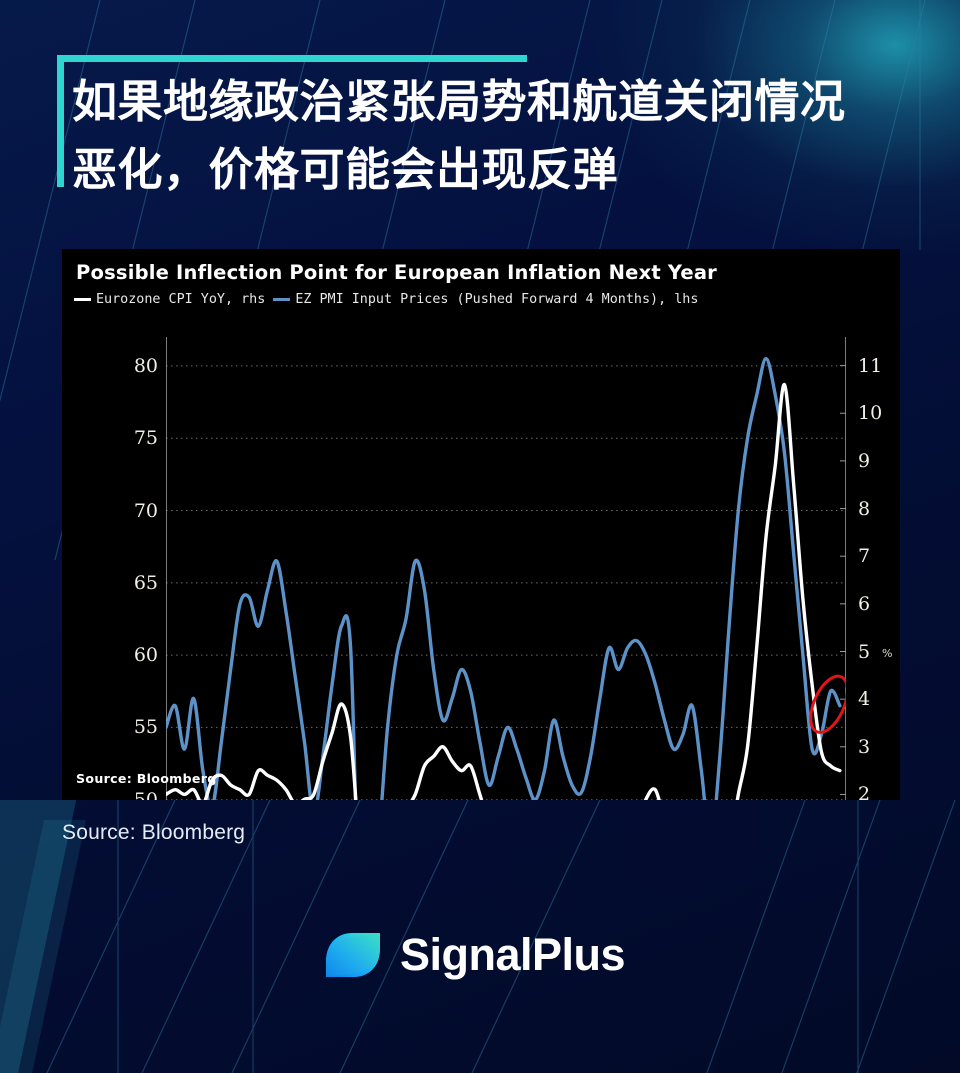  Describe the element at coordinates (864, 699) in the screenshot. I see `y-tick-right: 4` at that location.